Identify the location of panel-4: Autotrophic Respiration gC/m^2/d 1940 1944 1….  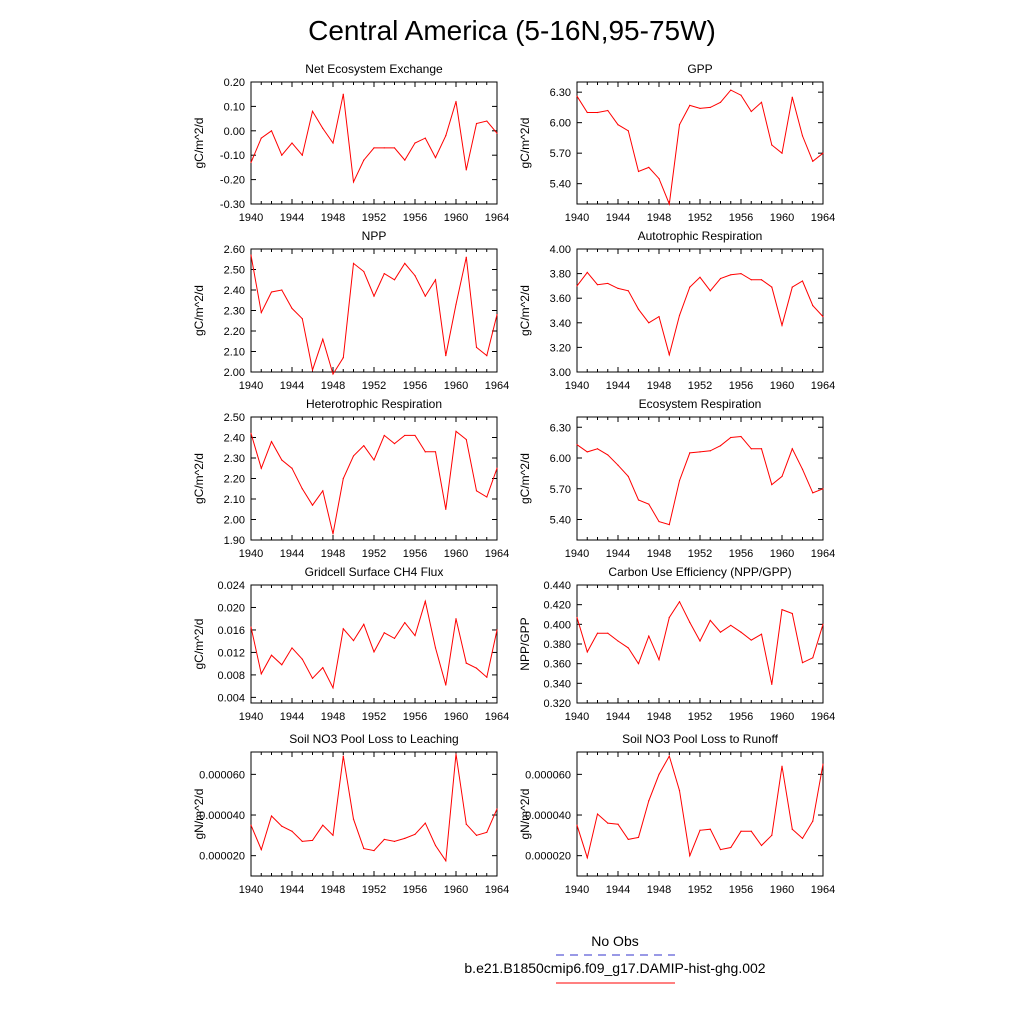
(676, 310).